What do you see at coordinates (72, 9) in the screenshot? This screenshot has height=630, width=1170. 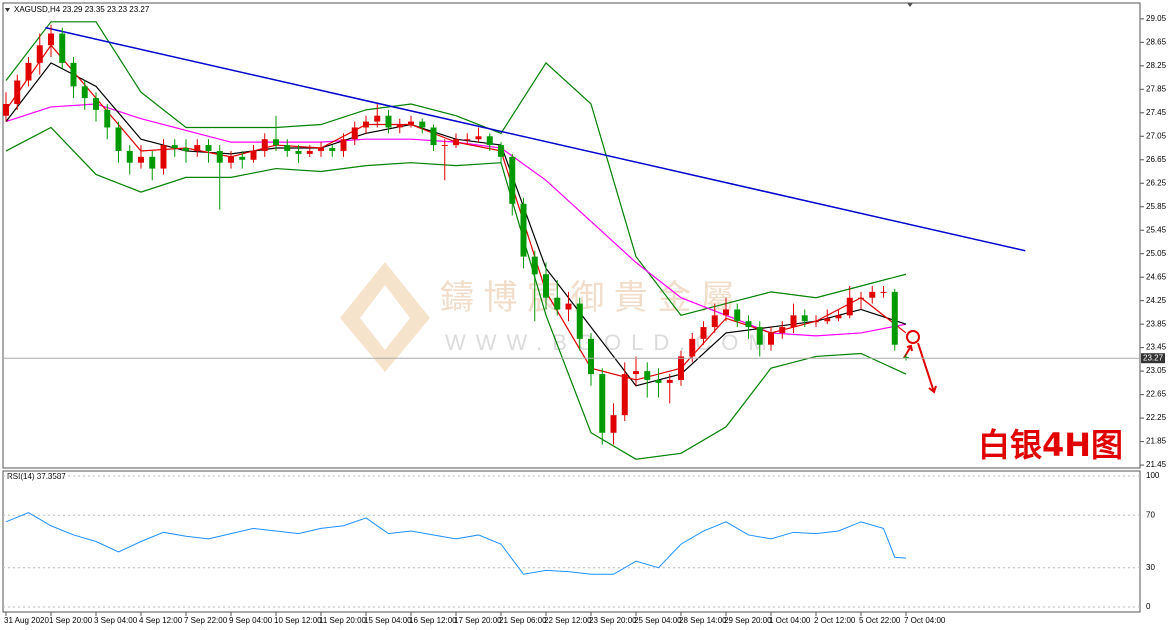 I see `open: 23.29` at bounding box center [72, 9].